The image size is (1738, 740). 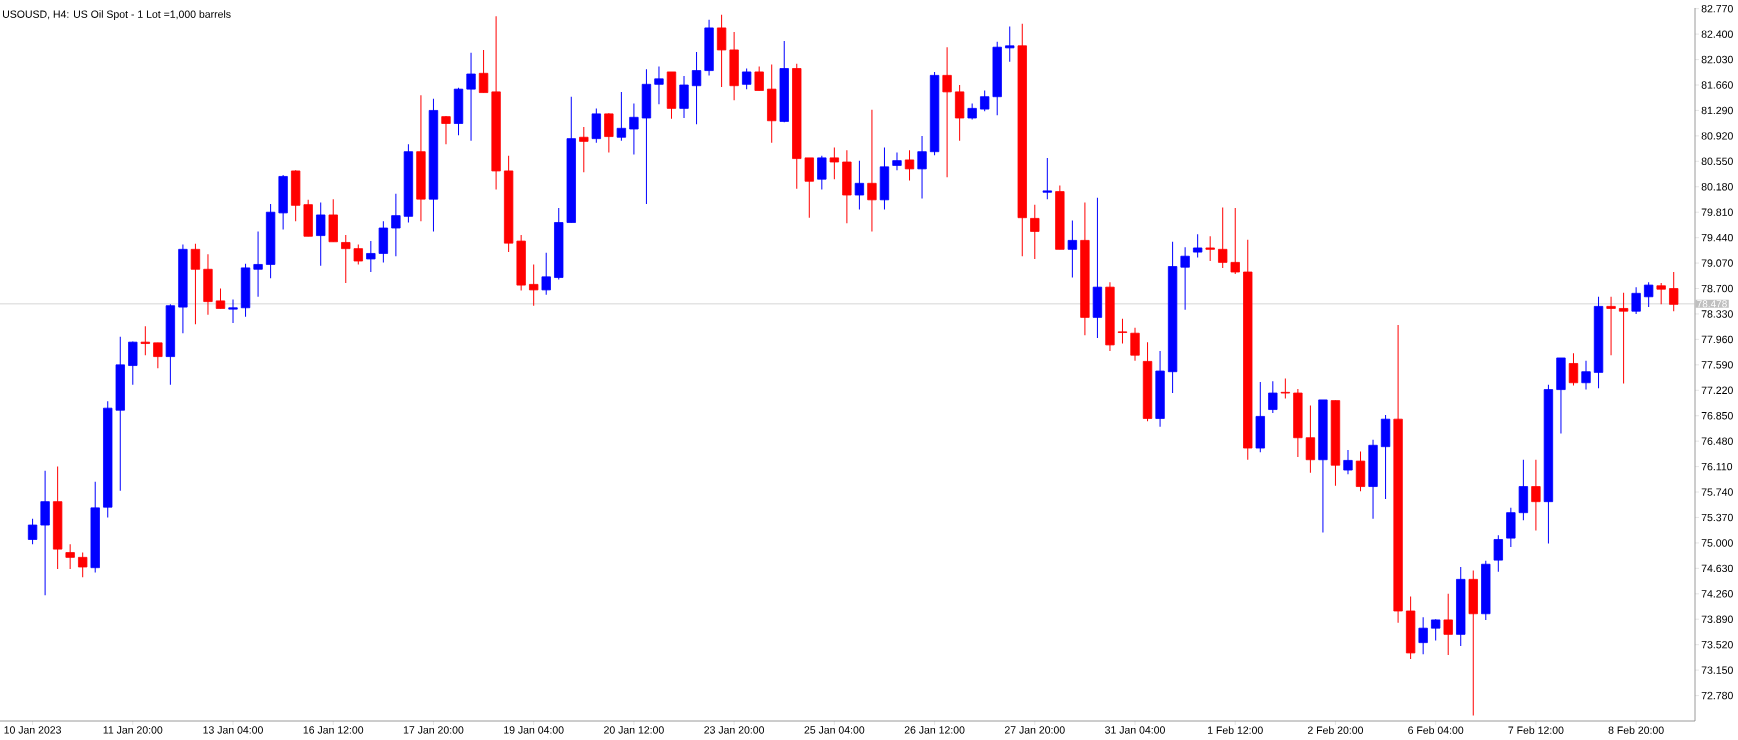 What do you see at coordinates (1717, 594) in the screenshot?
I see `y-tick-label: 74.260` at bounding box center [1717, 594].